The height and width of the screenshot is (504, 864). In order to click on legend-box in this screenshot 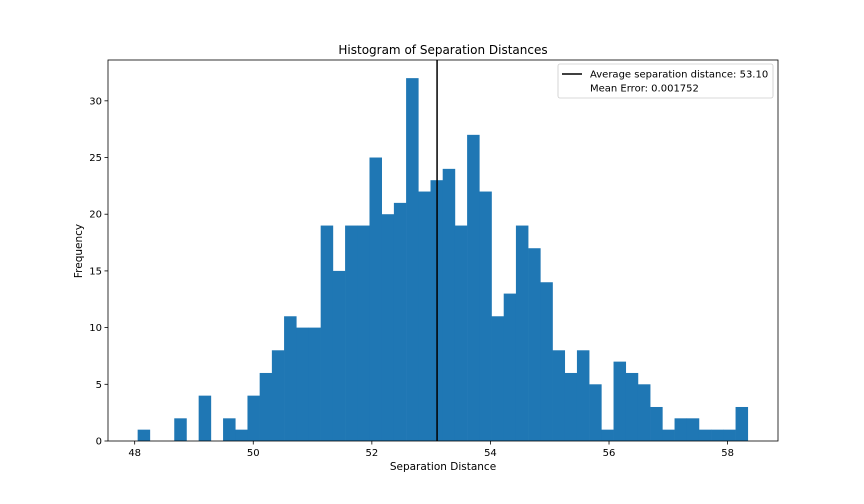, I will do `click(665, 81)`.